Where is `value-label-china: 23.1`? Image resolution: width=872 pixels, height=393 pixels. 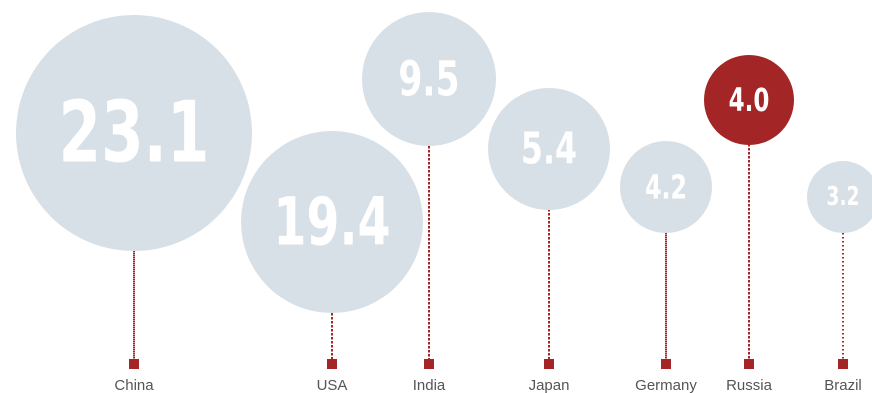 value-label-china: 23.1 is located at coordinates (134, 133).